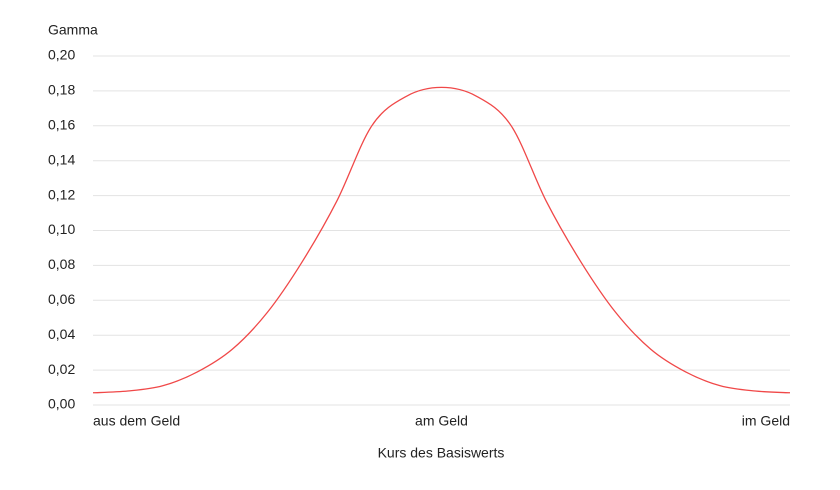 The image size is (840, 490). Describe the element at coordinates (61, 90) in the screenshot. I see `y-tick-label: 0,18` at that location.